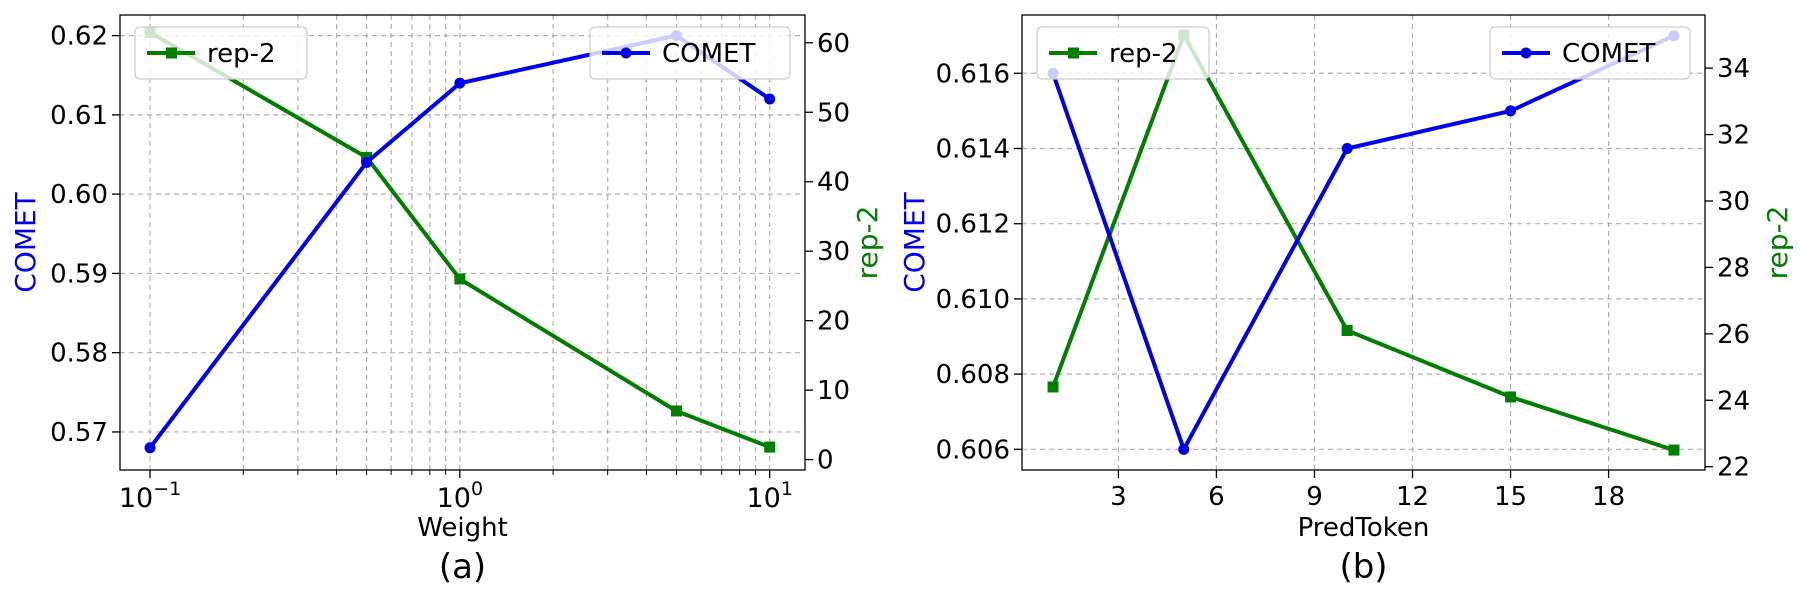 This screenshot has height=600, width=1800. I want to click on y-left-tick-label: 0.61, so click(79, 116).